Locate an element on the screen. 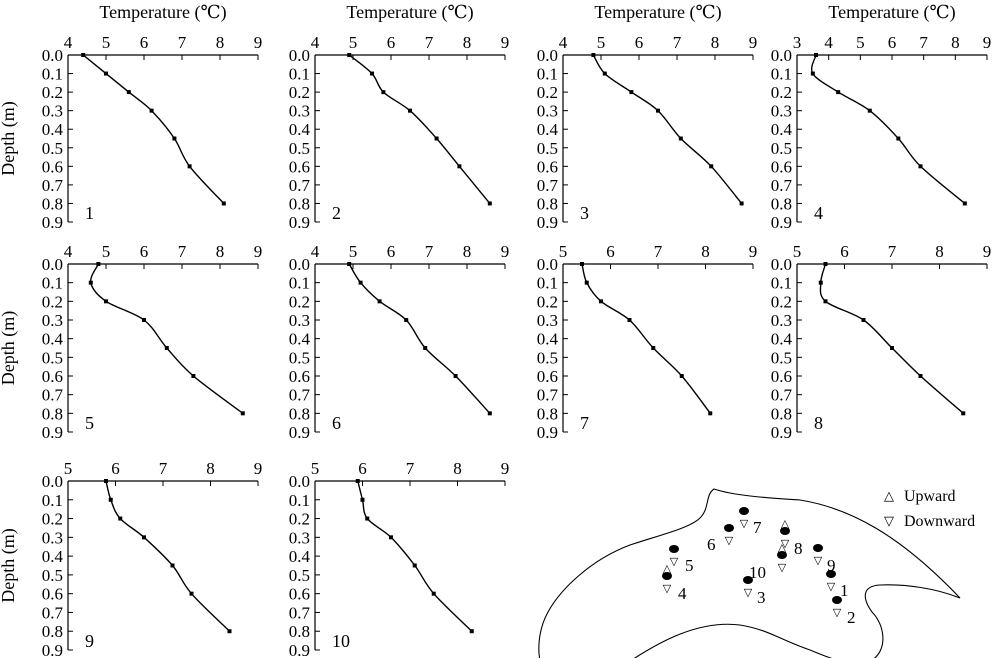  panel-number: 9 is located at coordinates (89, 641).